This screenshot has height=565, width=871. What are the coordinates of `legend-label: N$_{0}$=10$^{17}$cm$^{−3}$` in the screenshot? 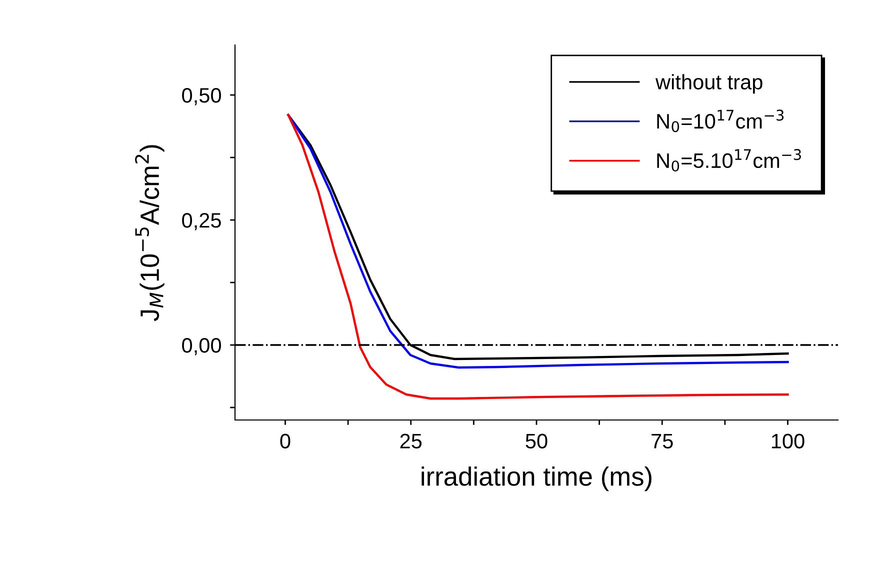 It's located at (720, 121).